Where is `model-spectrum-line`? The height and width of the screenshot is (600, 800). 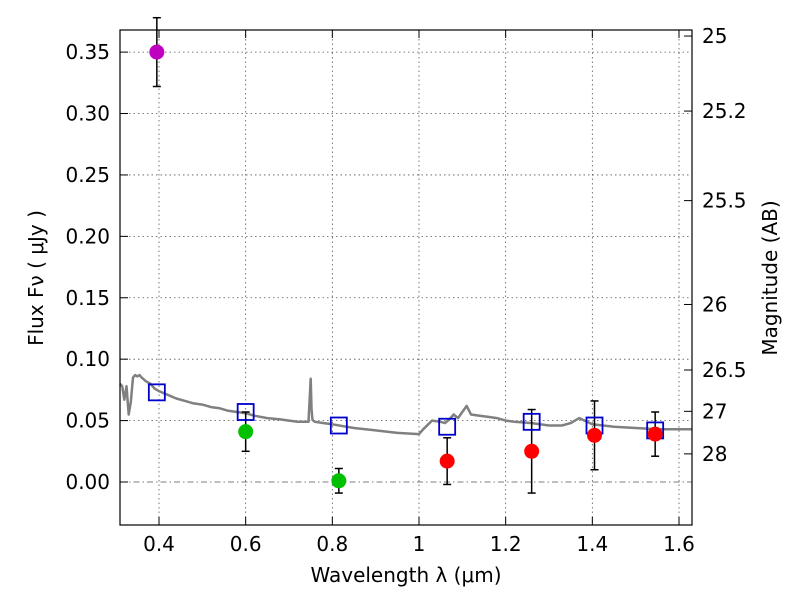 model-spectrum-line is located at coordinates (405, 404).